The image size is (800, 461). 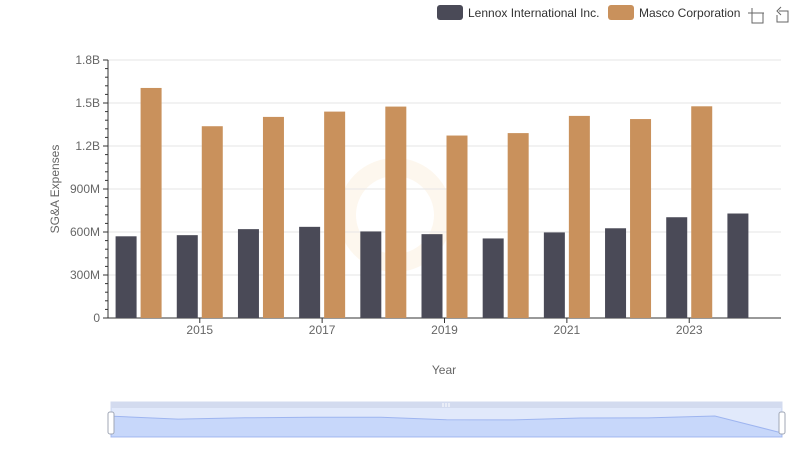 What do you see at coordinates (782, 14) in the screenshot?
I see `zoom-reset-icon` at bounding box center [782, 14].